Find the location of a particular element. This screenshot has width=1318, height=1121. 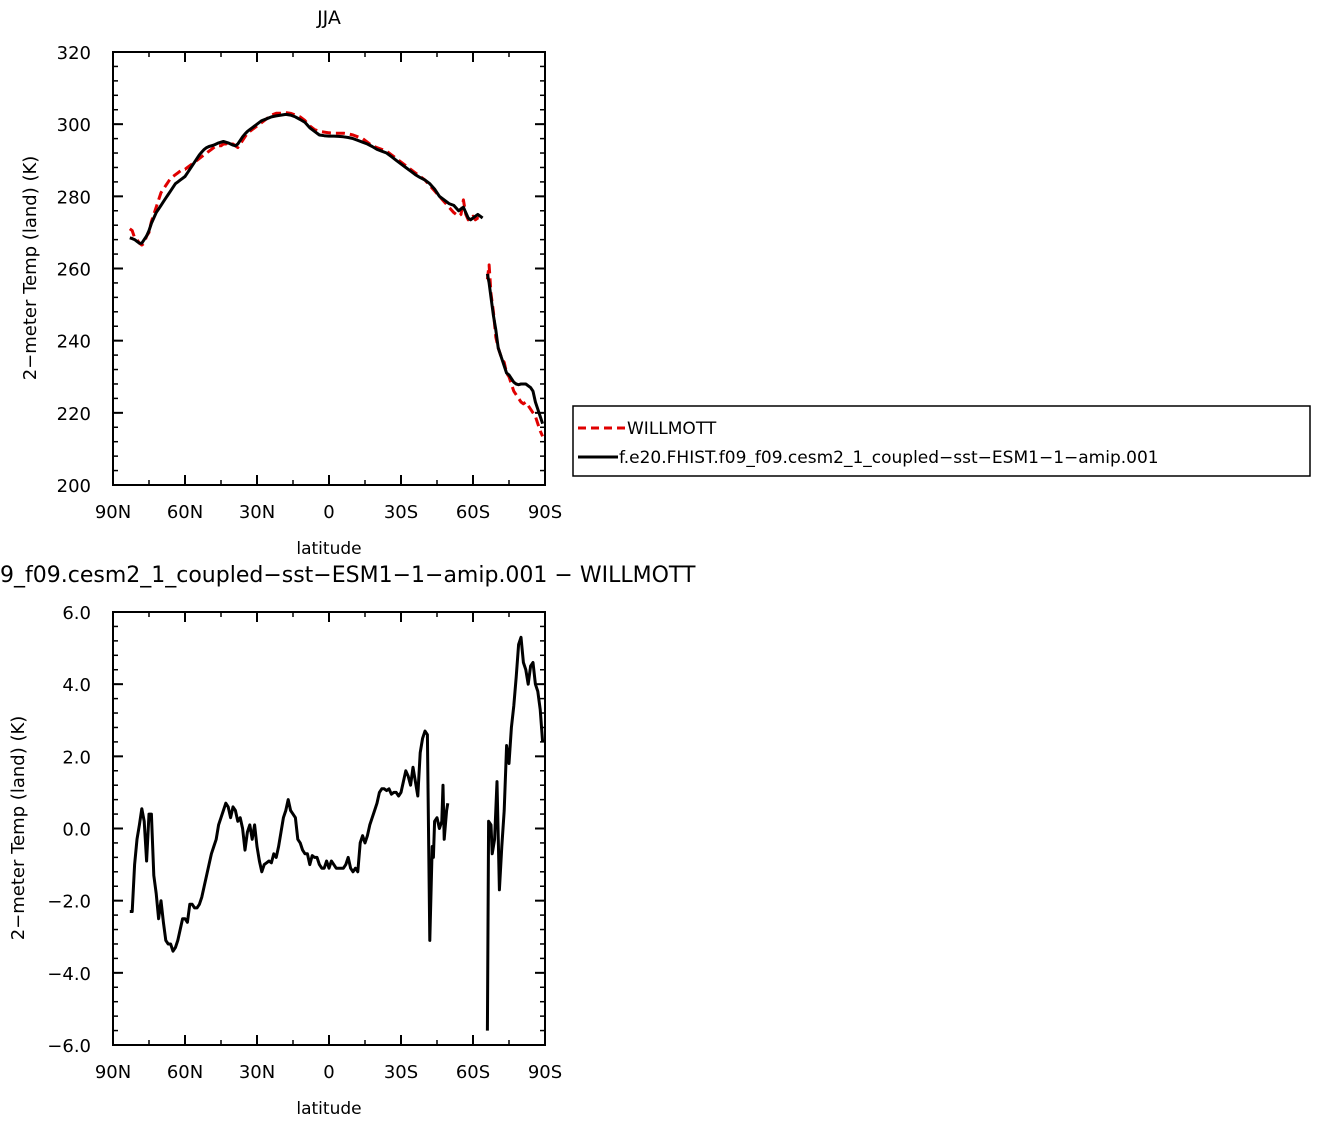

bottom-x-tick-label: 90S is located at coordinates (545, 1072).